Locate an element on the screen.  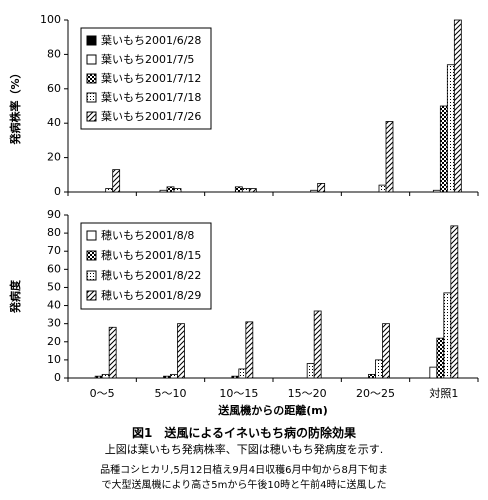
legend-label: 葉いもち2001/7/26 is located at coordinates (151, 116).